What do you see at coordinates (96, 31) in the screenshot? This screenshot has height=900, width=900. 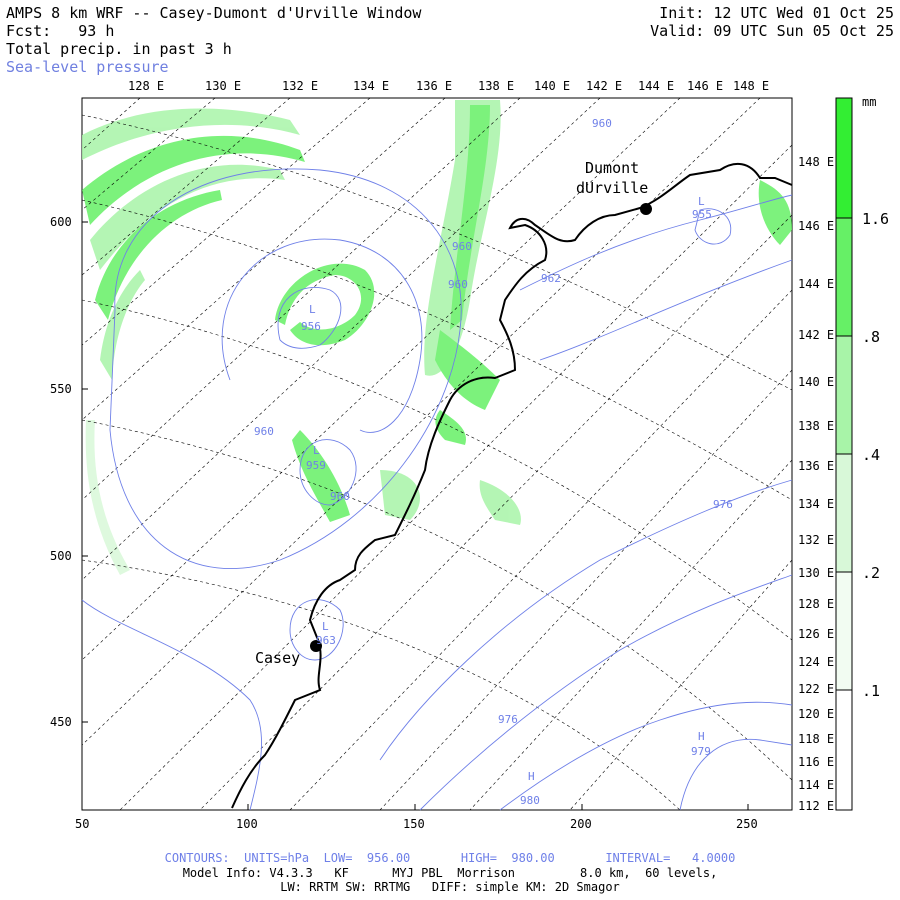 I see `forecast-hour: 93 h` at bounding box center [96, 31].